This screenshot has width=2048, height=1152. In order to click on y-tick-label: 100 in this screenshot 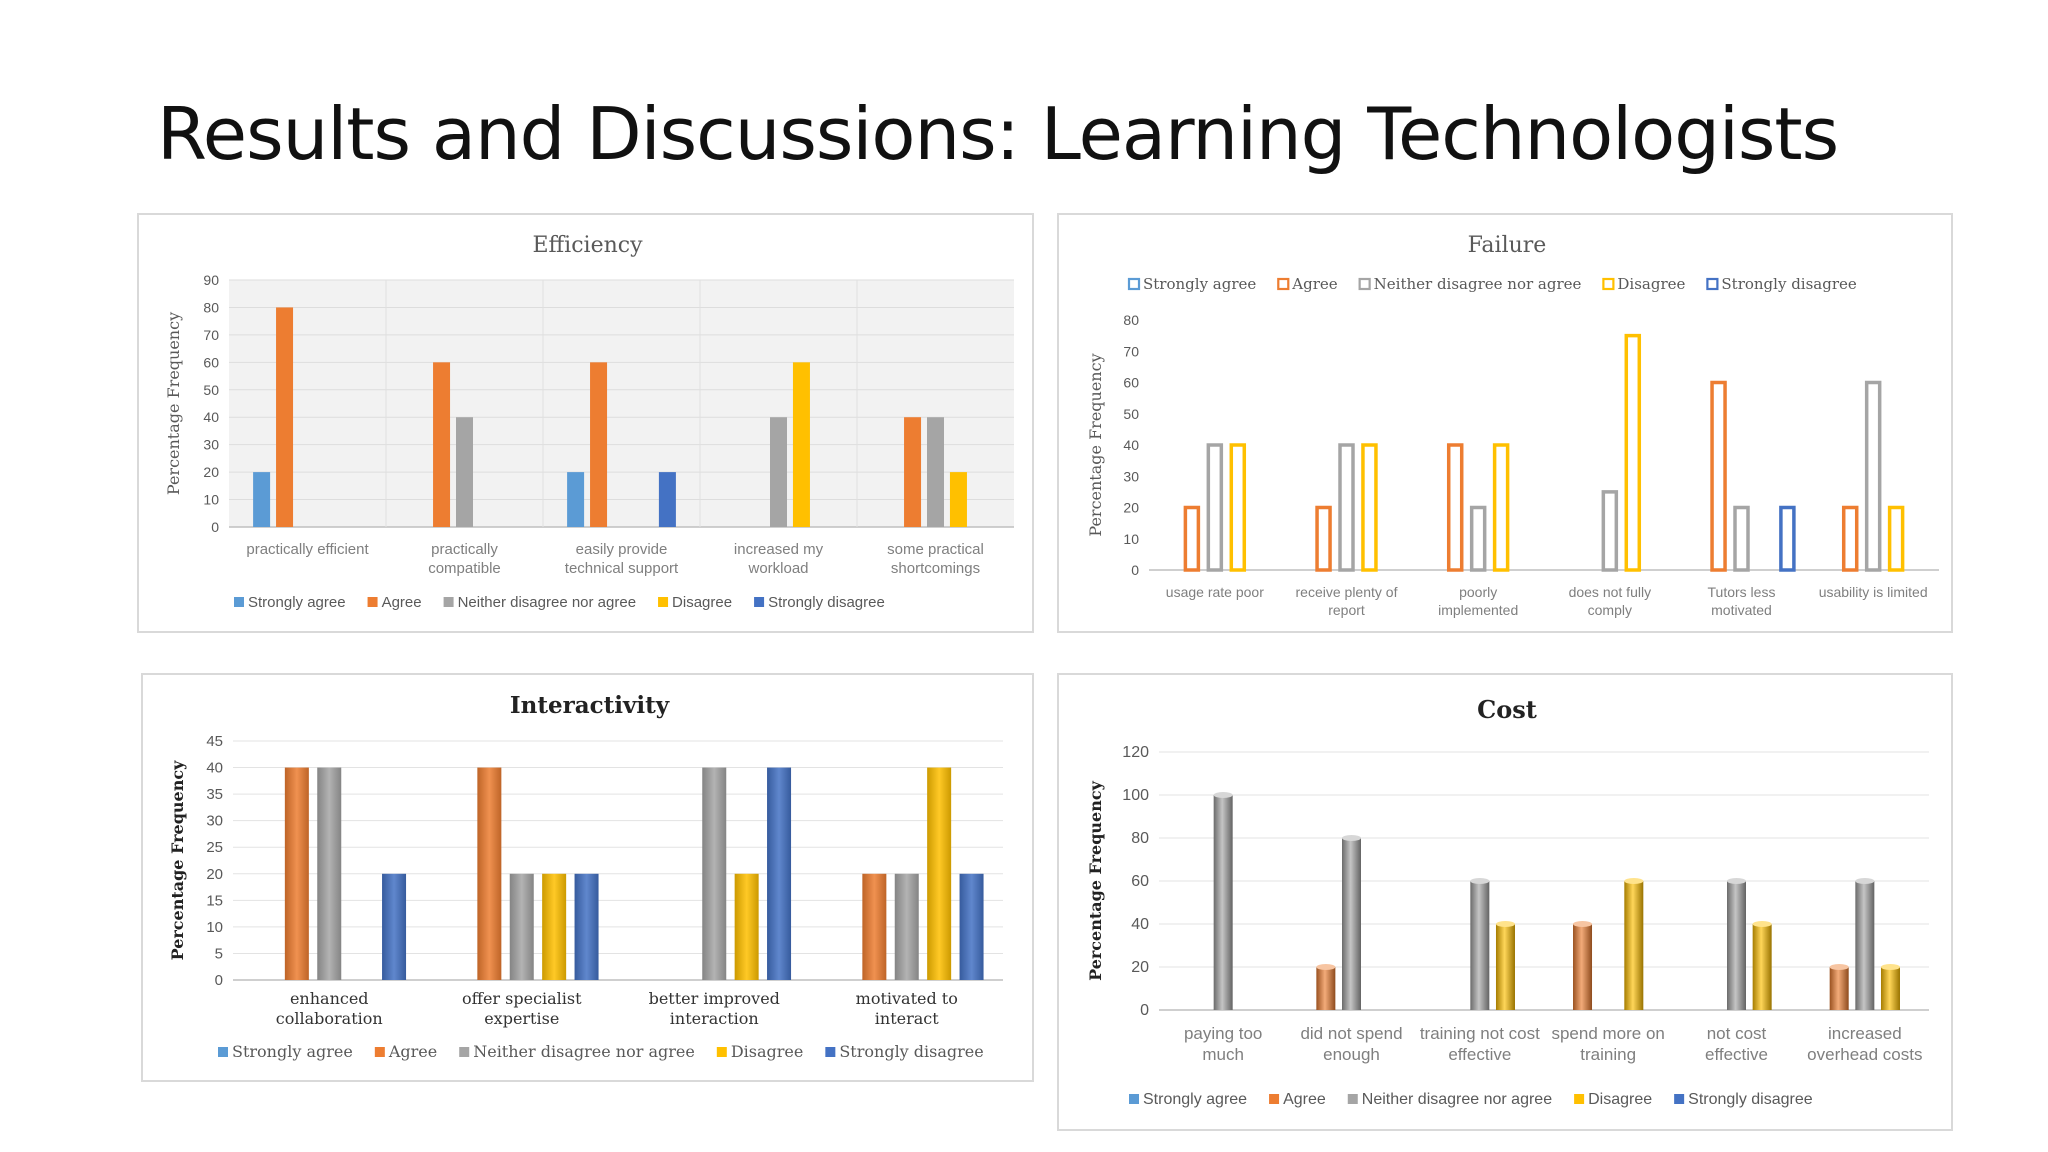, I will do `click(1135, 795)`.